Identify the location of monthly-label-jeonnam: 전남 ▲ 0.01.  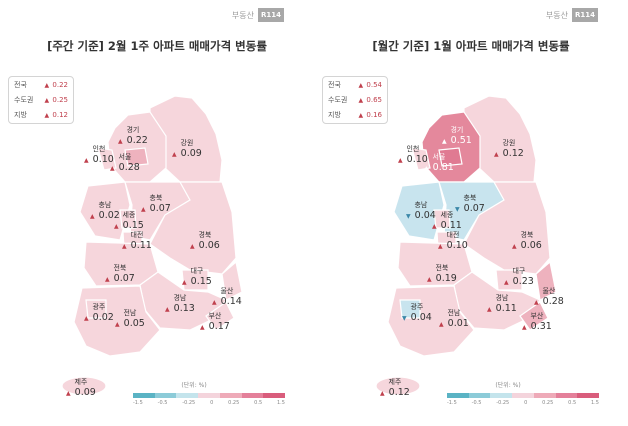
(454, 319).